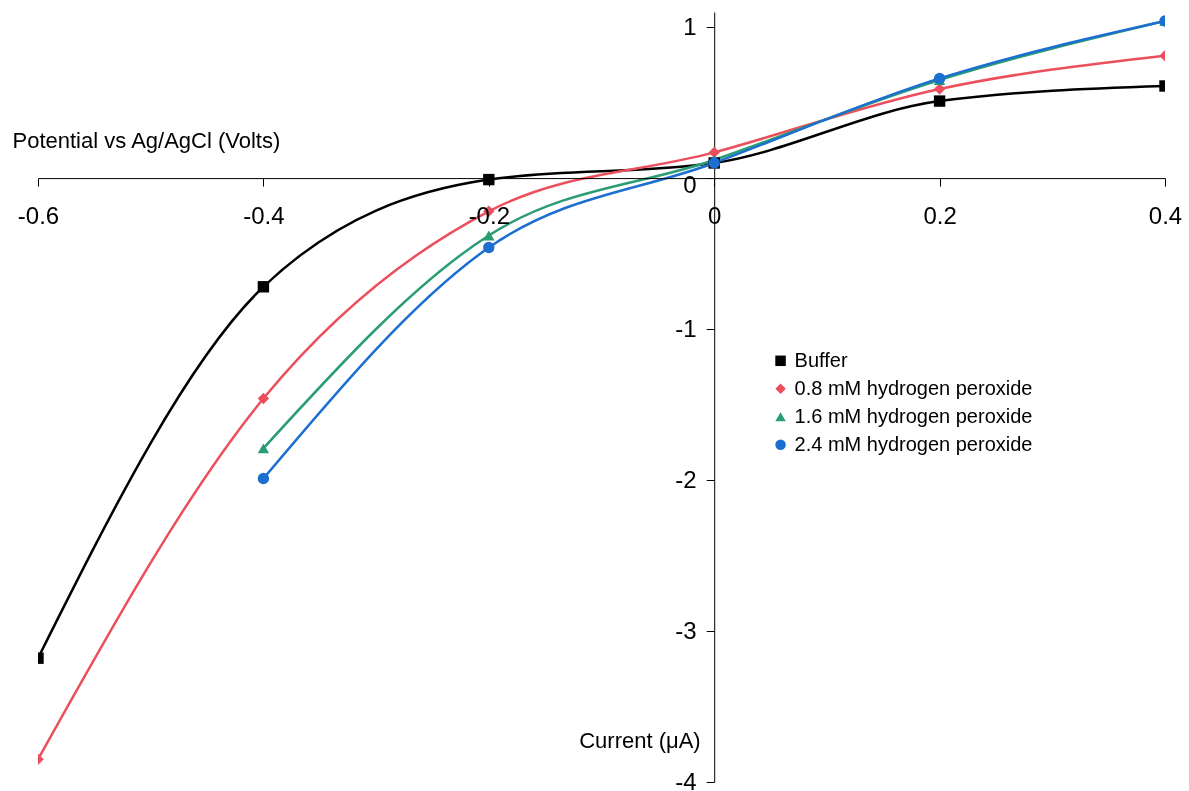 The width and height of the screenshot is (1189, 791). What do you see at coordinates (821, 359) in the screenshot?
I see `legend-label: Buffer` at bounding box center [821, 359].